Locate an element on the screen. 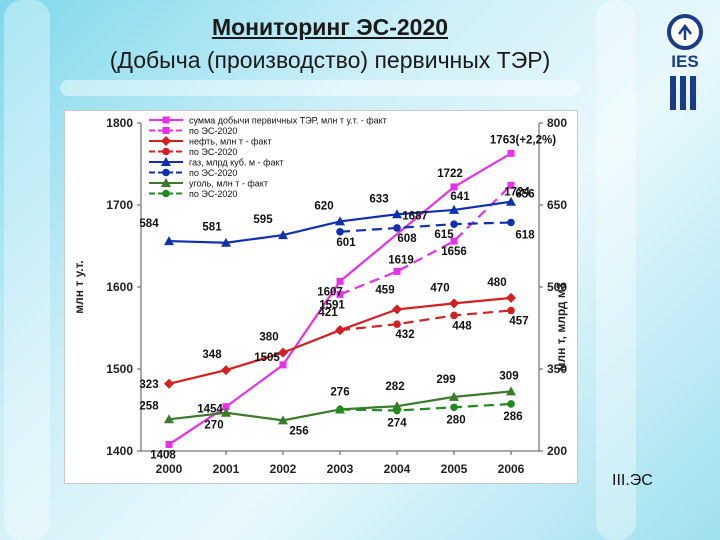 Image resolution: width=720 pixels, height=540 pixels. data-label: 601 is located at coordinates (346, 243).